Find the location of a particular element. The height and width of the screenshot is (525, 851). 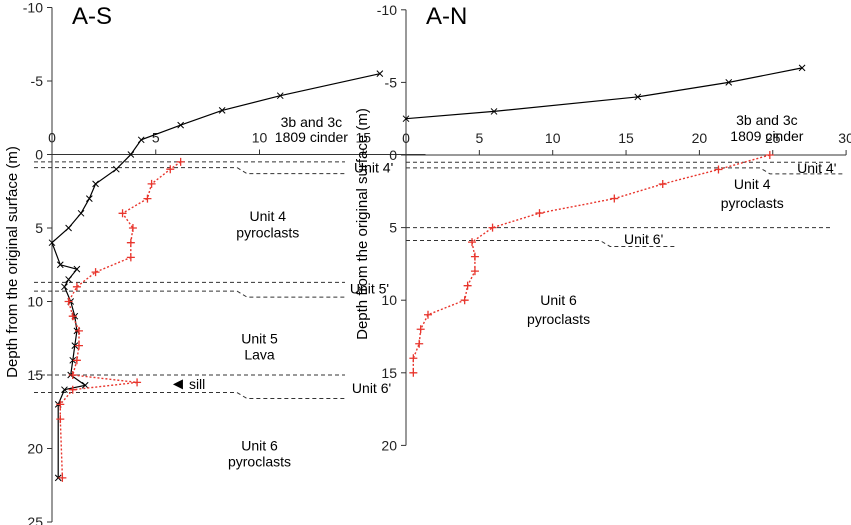

annotation-label: Unit 4 is located at coordinates (752, 184).